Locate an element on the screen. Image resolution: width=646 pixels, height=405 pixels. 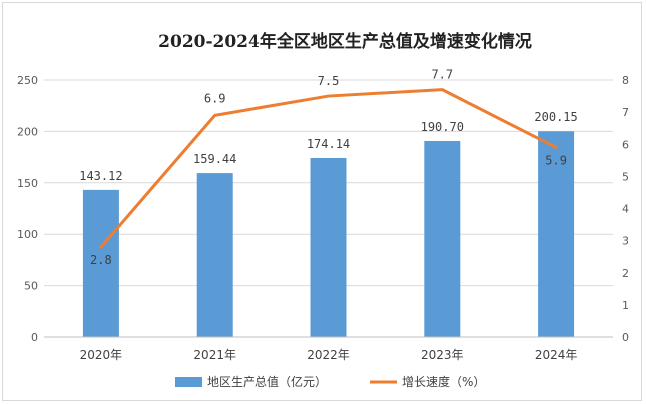
category-label: 2020年 is located at coordinates (101, 355).